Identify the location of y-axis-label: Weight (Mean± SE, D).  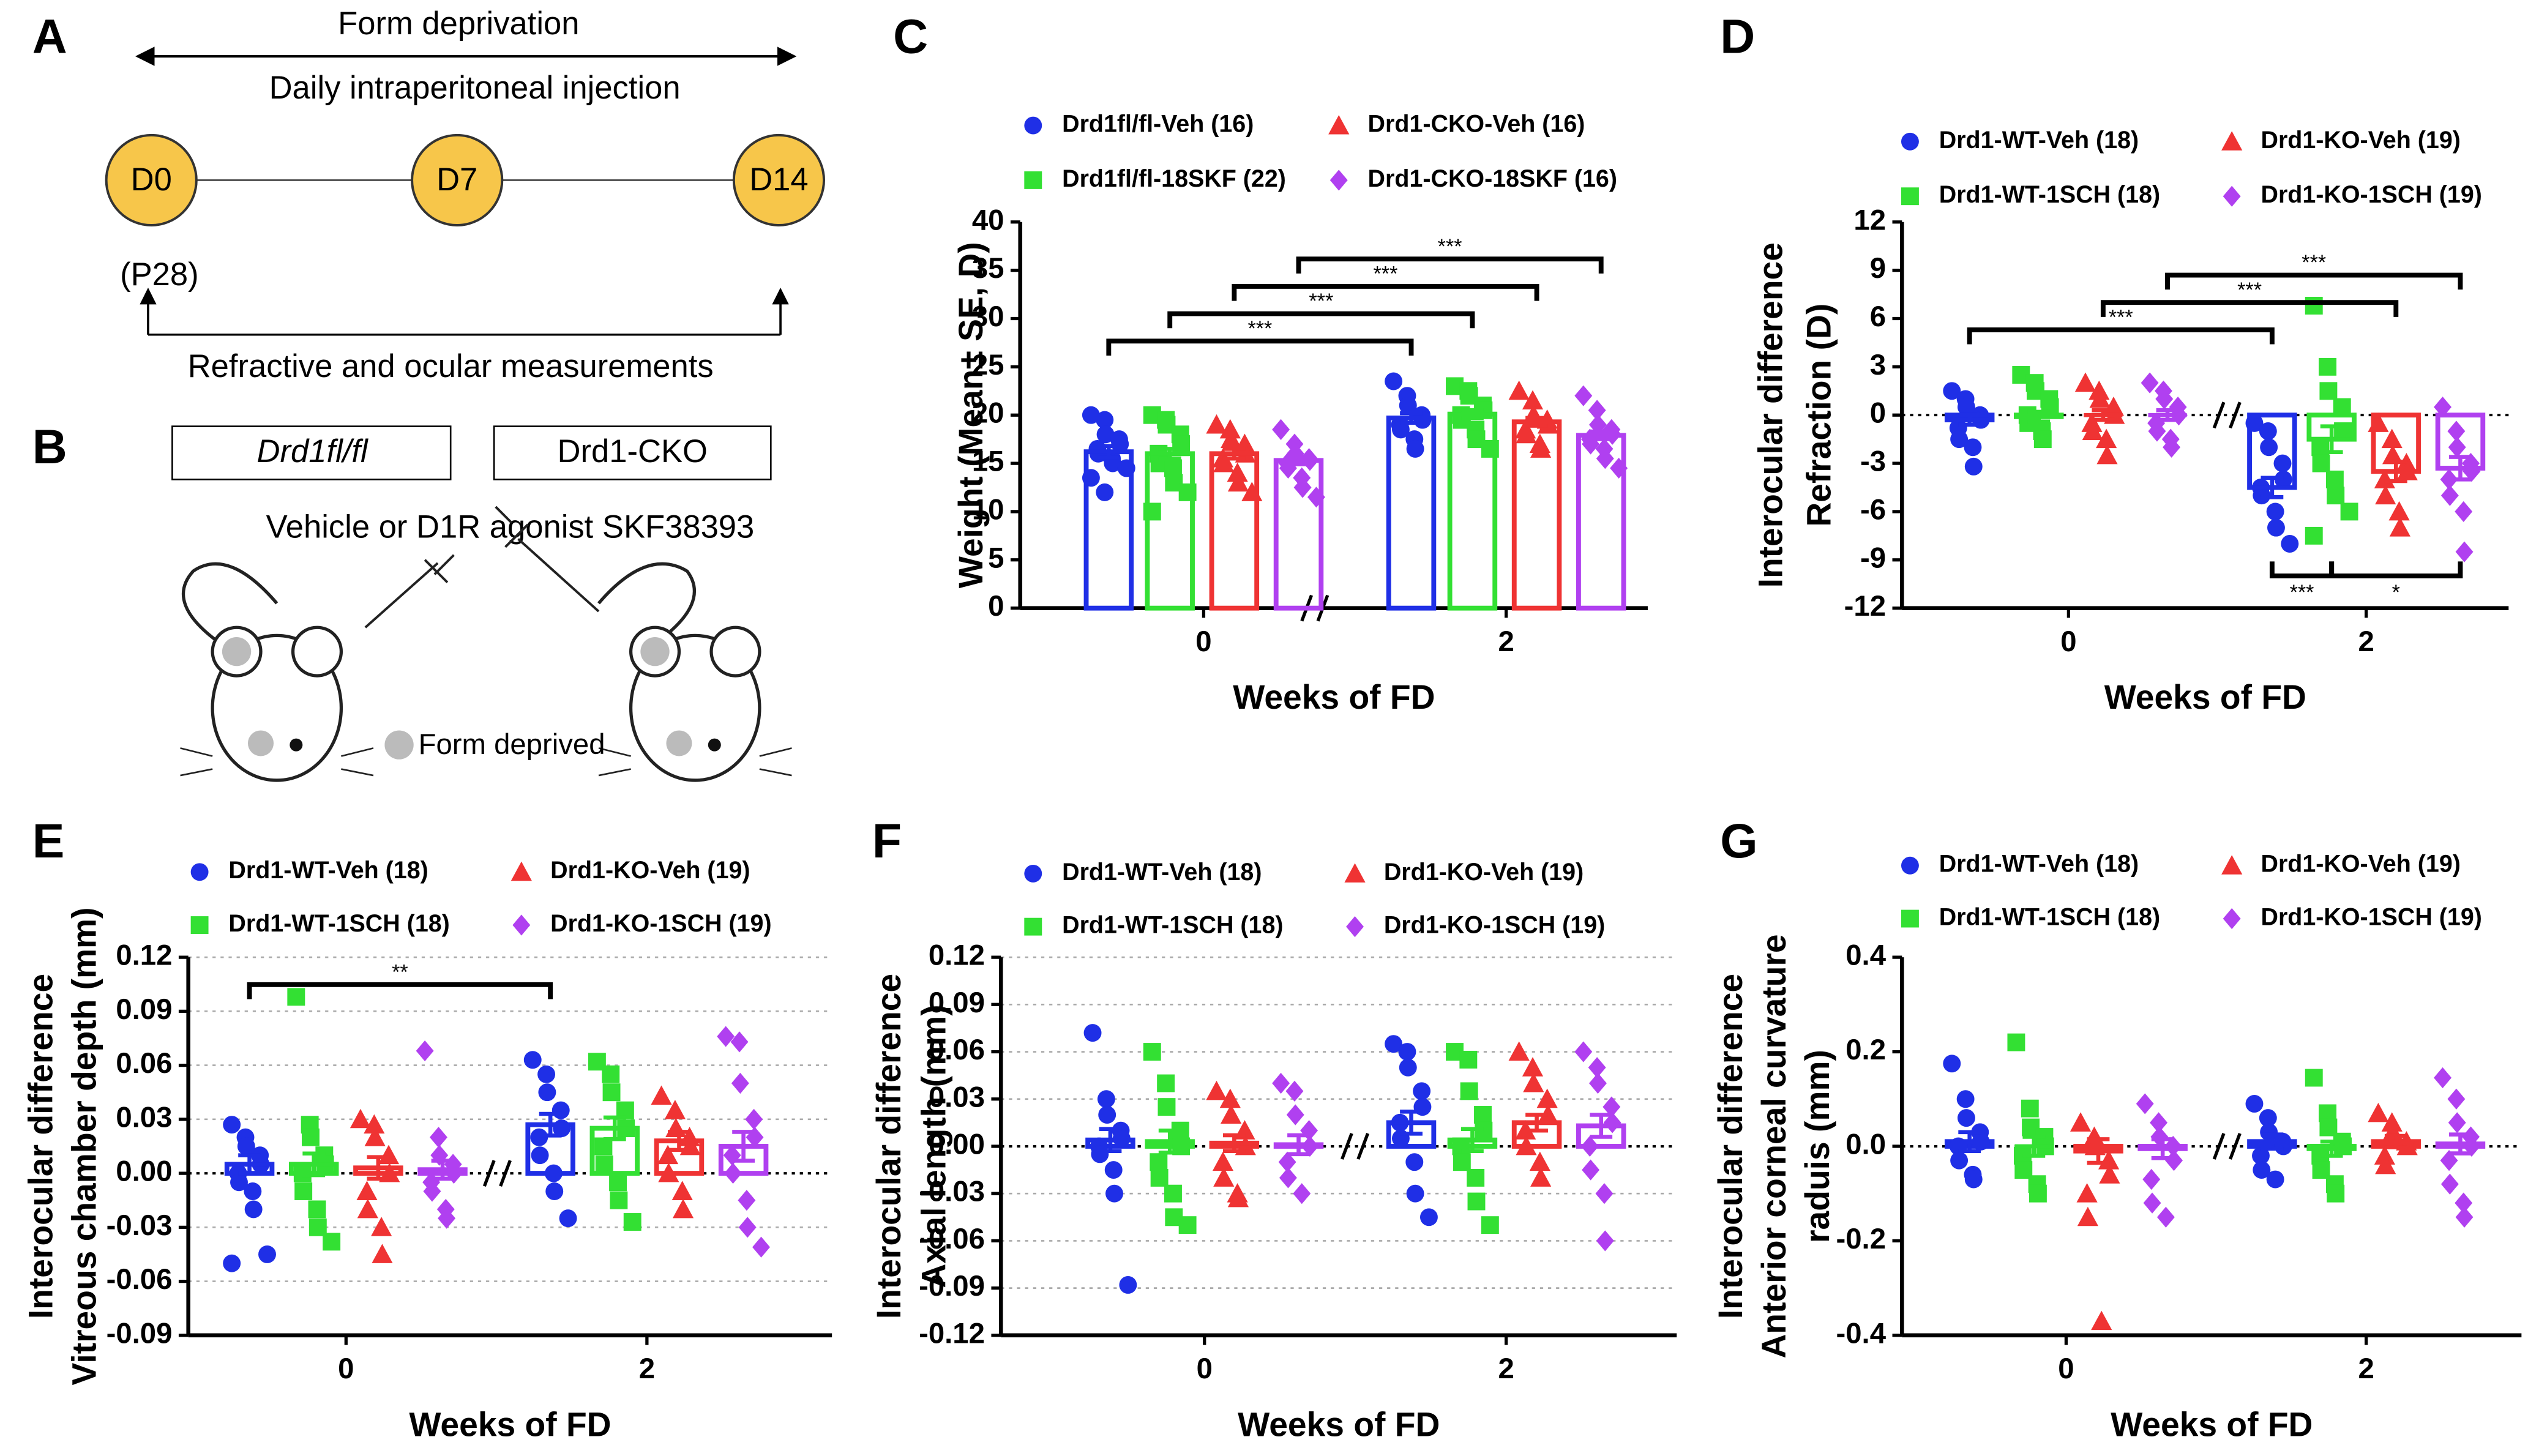
(971, 415).